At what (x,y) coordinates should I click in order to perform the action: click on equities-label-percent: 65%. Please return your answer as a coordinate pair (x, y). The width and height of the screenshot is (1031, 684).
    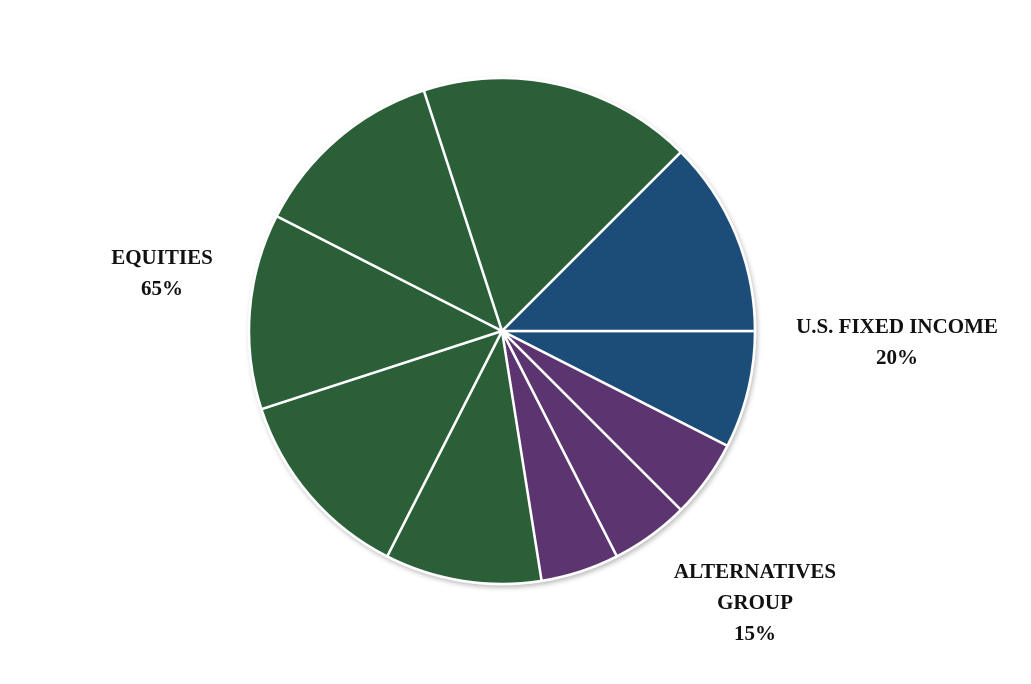
    Looking at the image, I should click on (162, 288).